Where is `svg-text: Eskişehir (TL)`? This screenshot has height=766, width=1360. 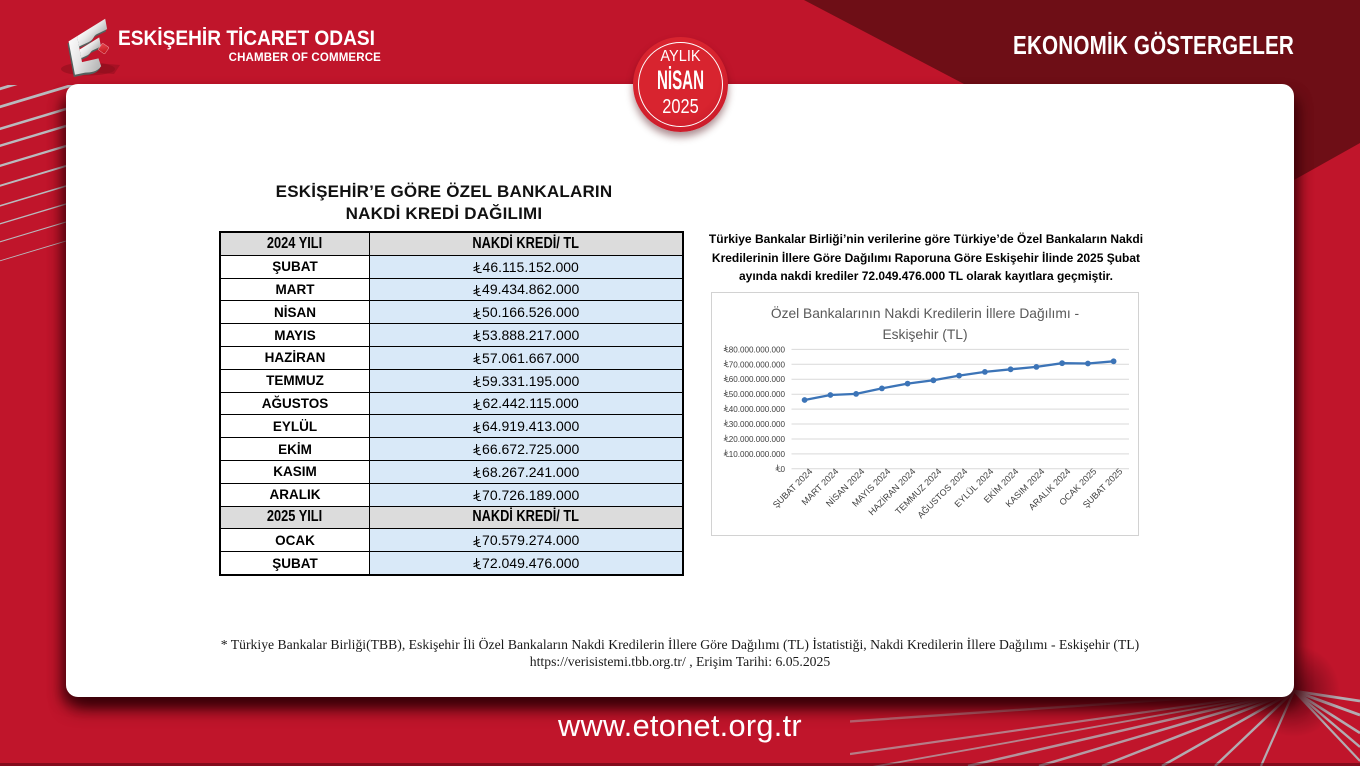
svg-text: Eskişehir (TL) is located at coordinates (924, 334).